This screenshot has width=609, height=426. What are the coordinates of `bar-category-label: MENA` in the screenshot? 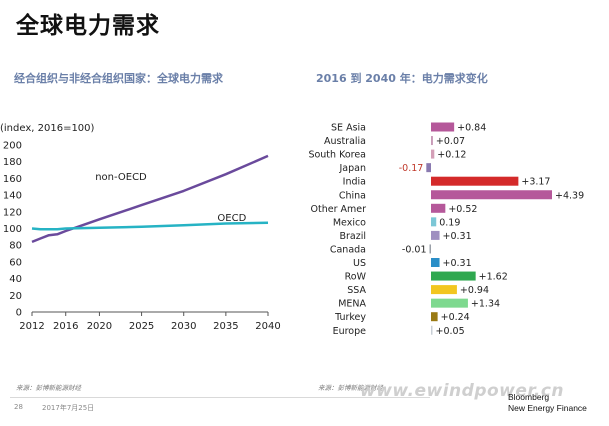 It's located at (352, 304).